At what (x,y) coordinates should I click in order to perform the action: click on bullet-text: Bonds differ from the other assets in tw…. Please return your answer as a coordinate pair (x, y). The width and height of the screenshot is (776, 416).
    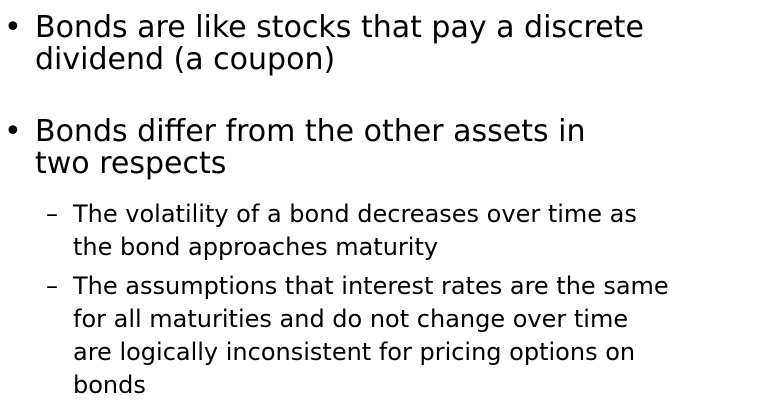
    Looking at the image, I should click on (310, 147).